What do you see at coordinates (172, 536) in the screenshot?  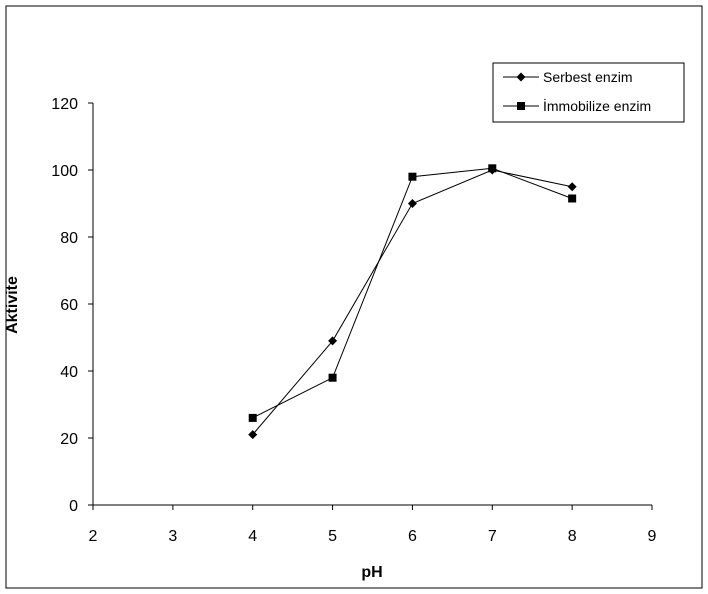 I see `x-tick-label: 3` at bounding box center [172, 536].